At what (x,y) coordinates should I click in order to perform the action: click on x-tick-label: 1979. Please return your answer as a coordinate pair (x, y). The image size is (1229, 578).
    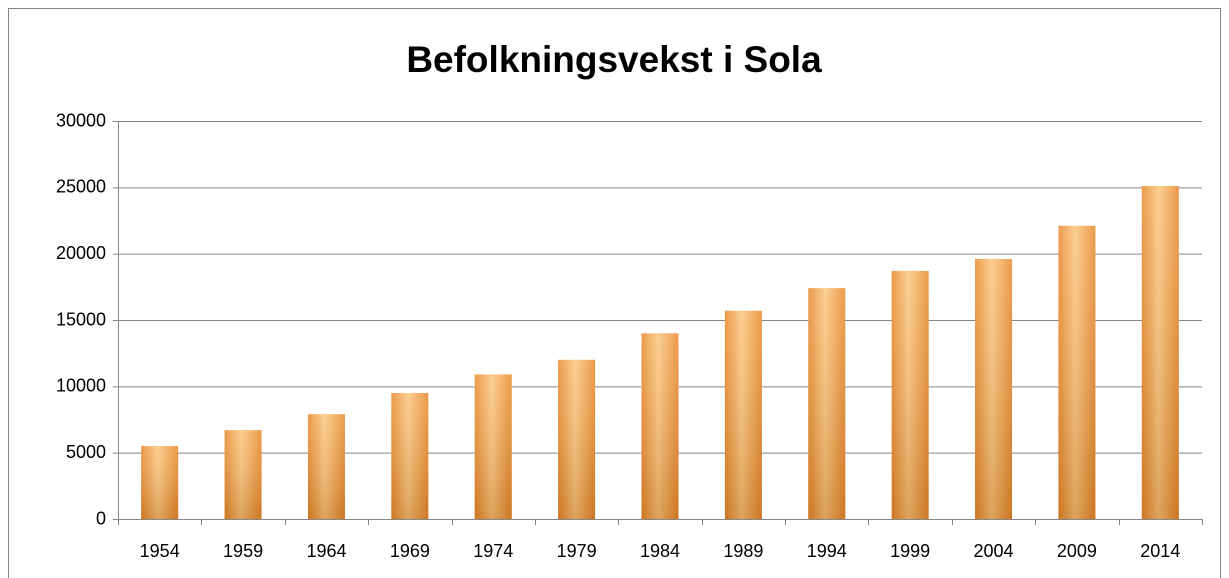
    Looking at the image, I should click on (577, 551).